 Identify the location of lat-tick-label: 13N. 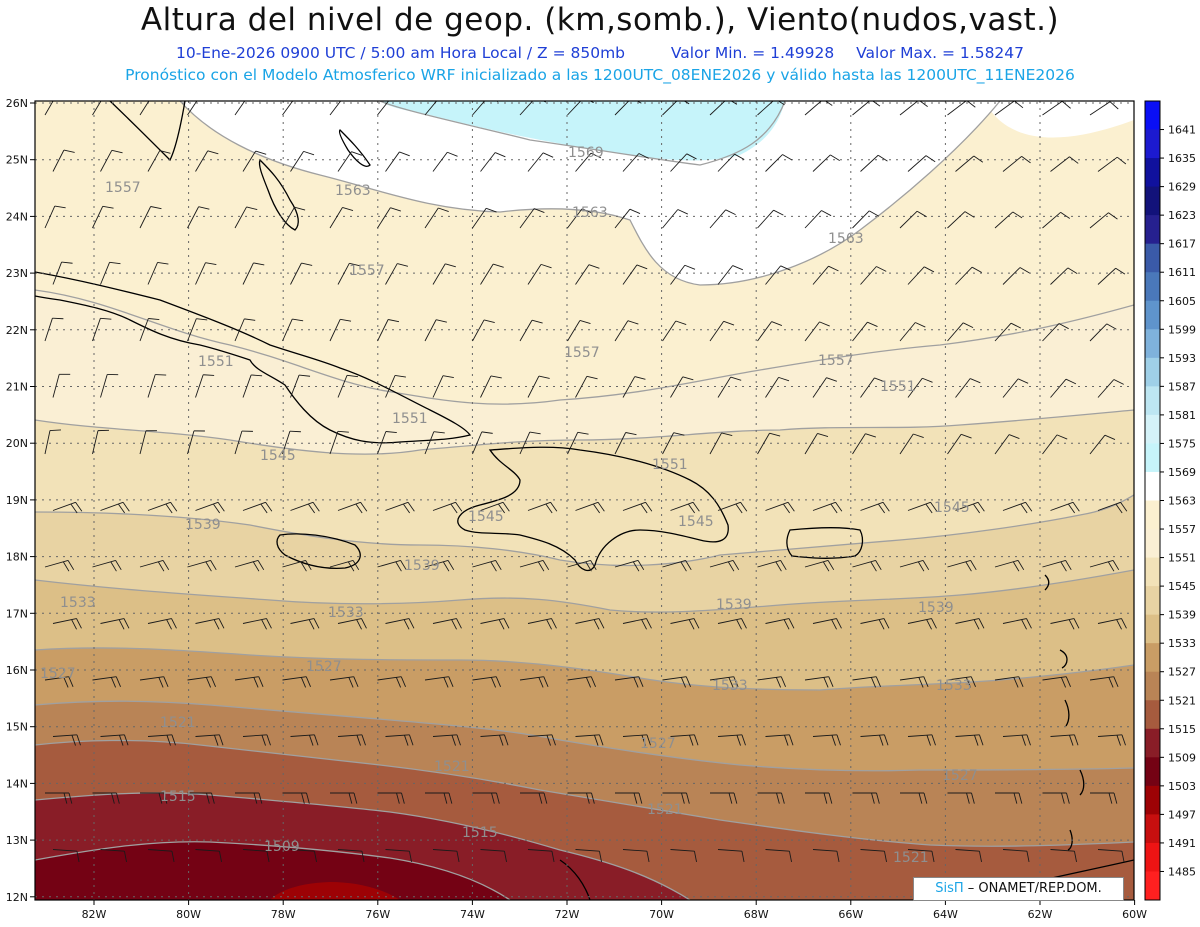
(17, 840).